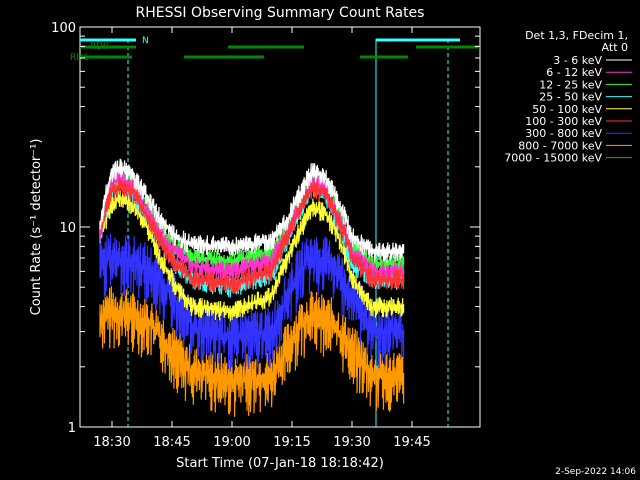  Describe the element at coordinates (563, 121) in the screenshot. I see `legend-item-label: 100 - 300 keV` at that location.